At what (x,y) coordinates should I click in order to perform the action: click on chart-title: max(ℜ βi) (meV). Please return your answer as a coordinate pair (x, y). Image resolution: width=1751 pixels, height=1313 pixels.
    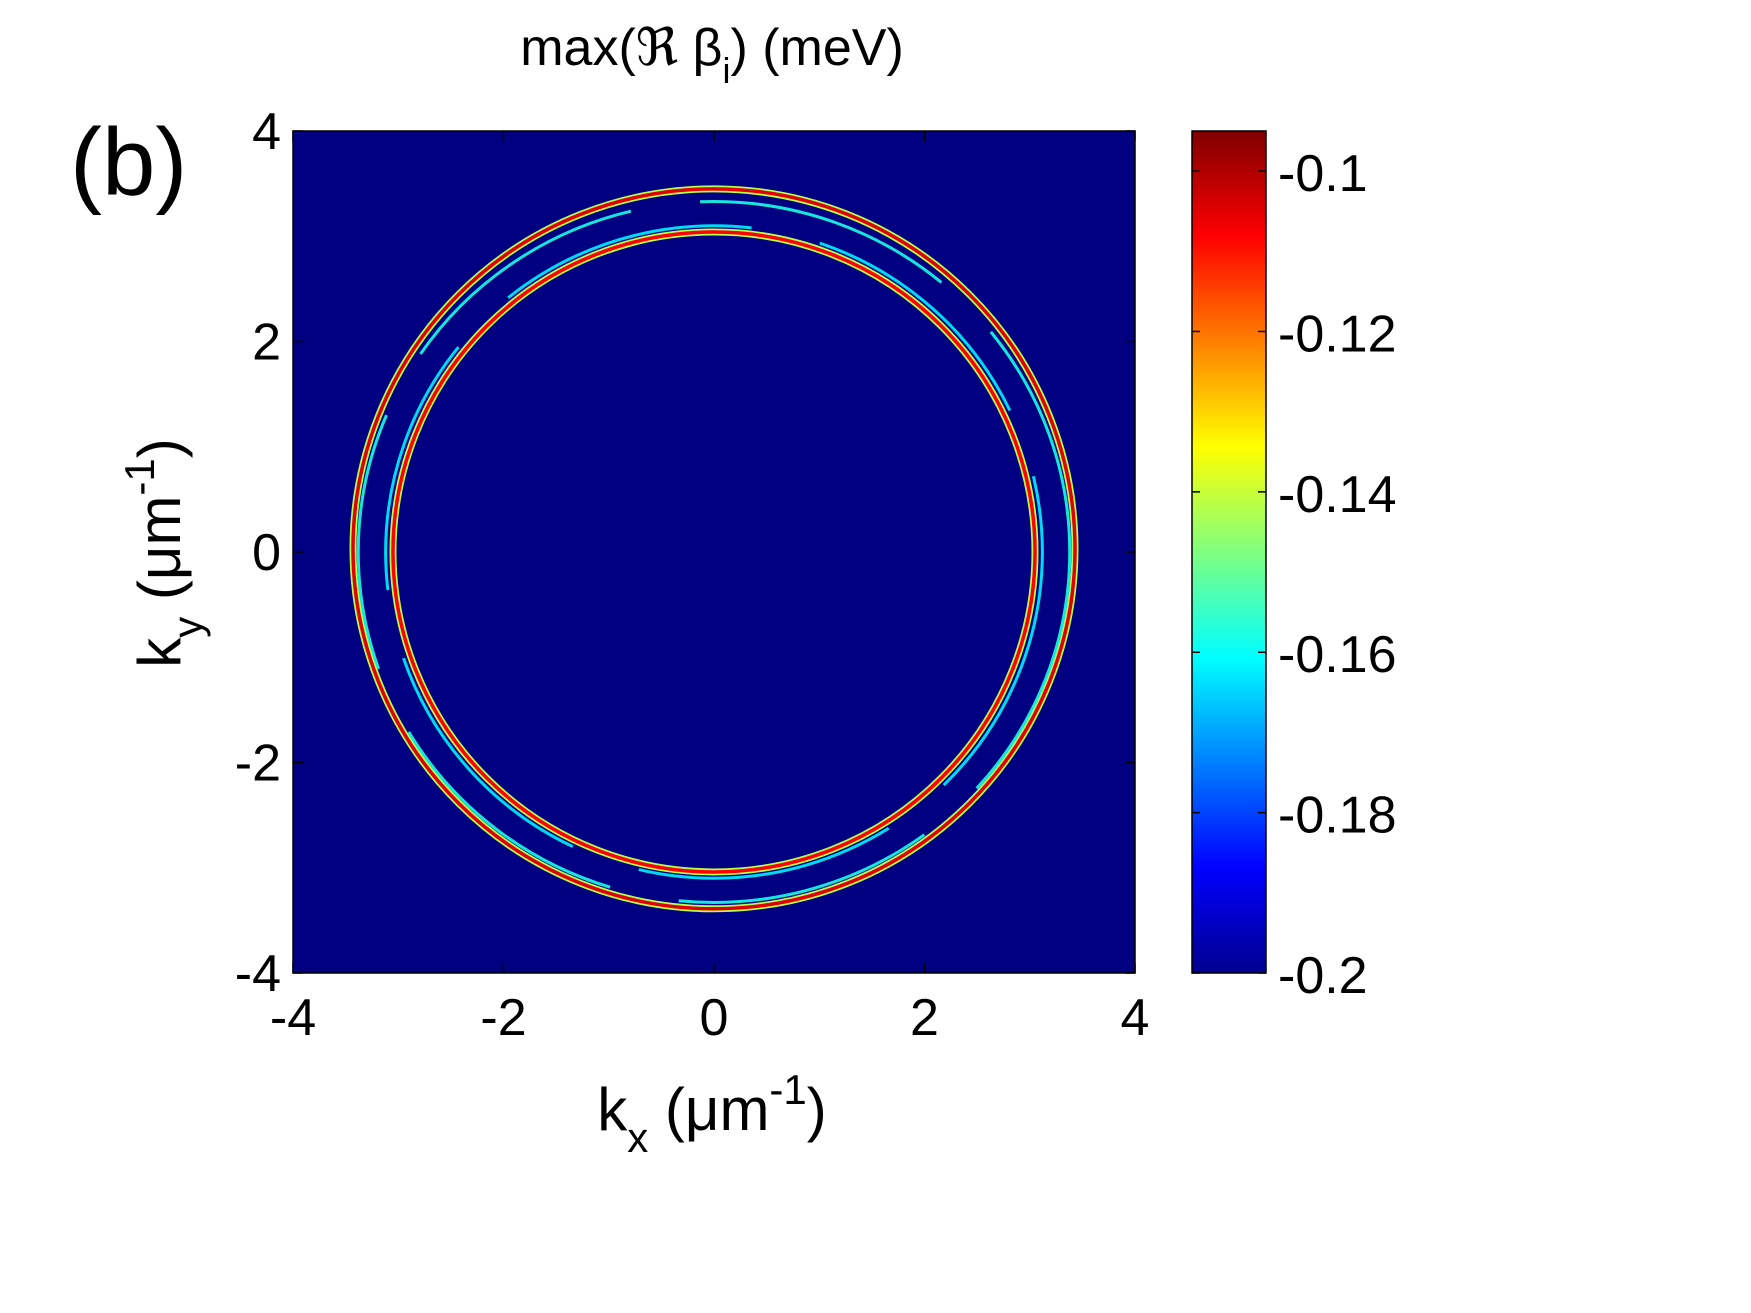
    Looking at the image, I should click on (712, 55).